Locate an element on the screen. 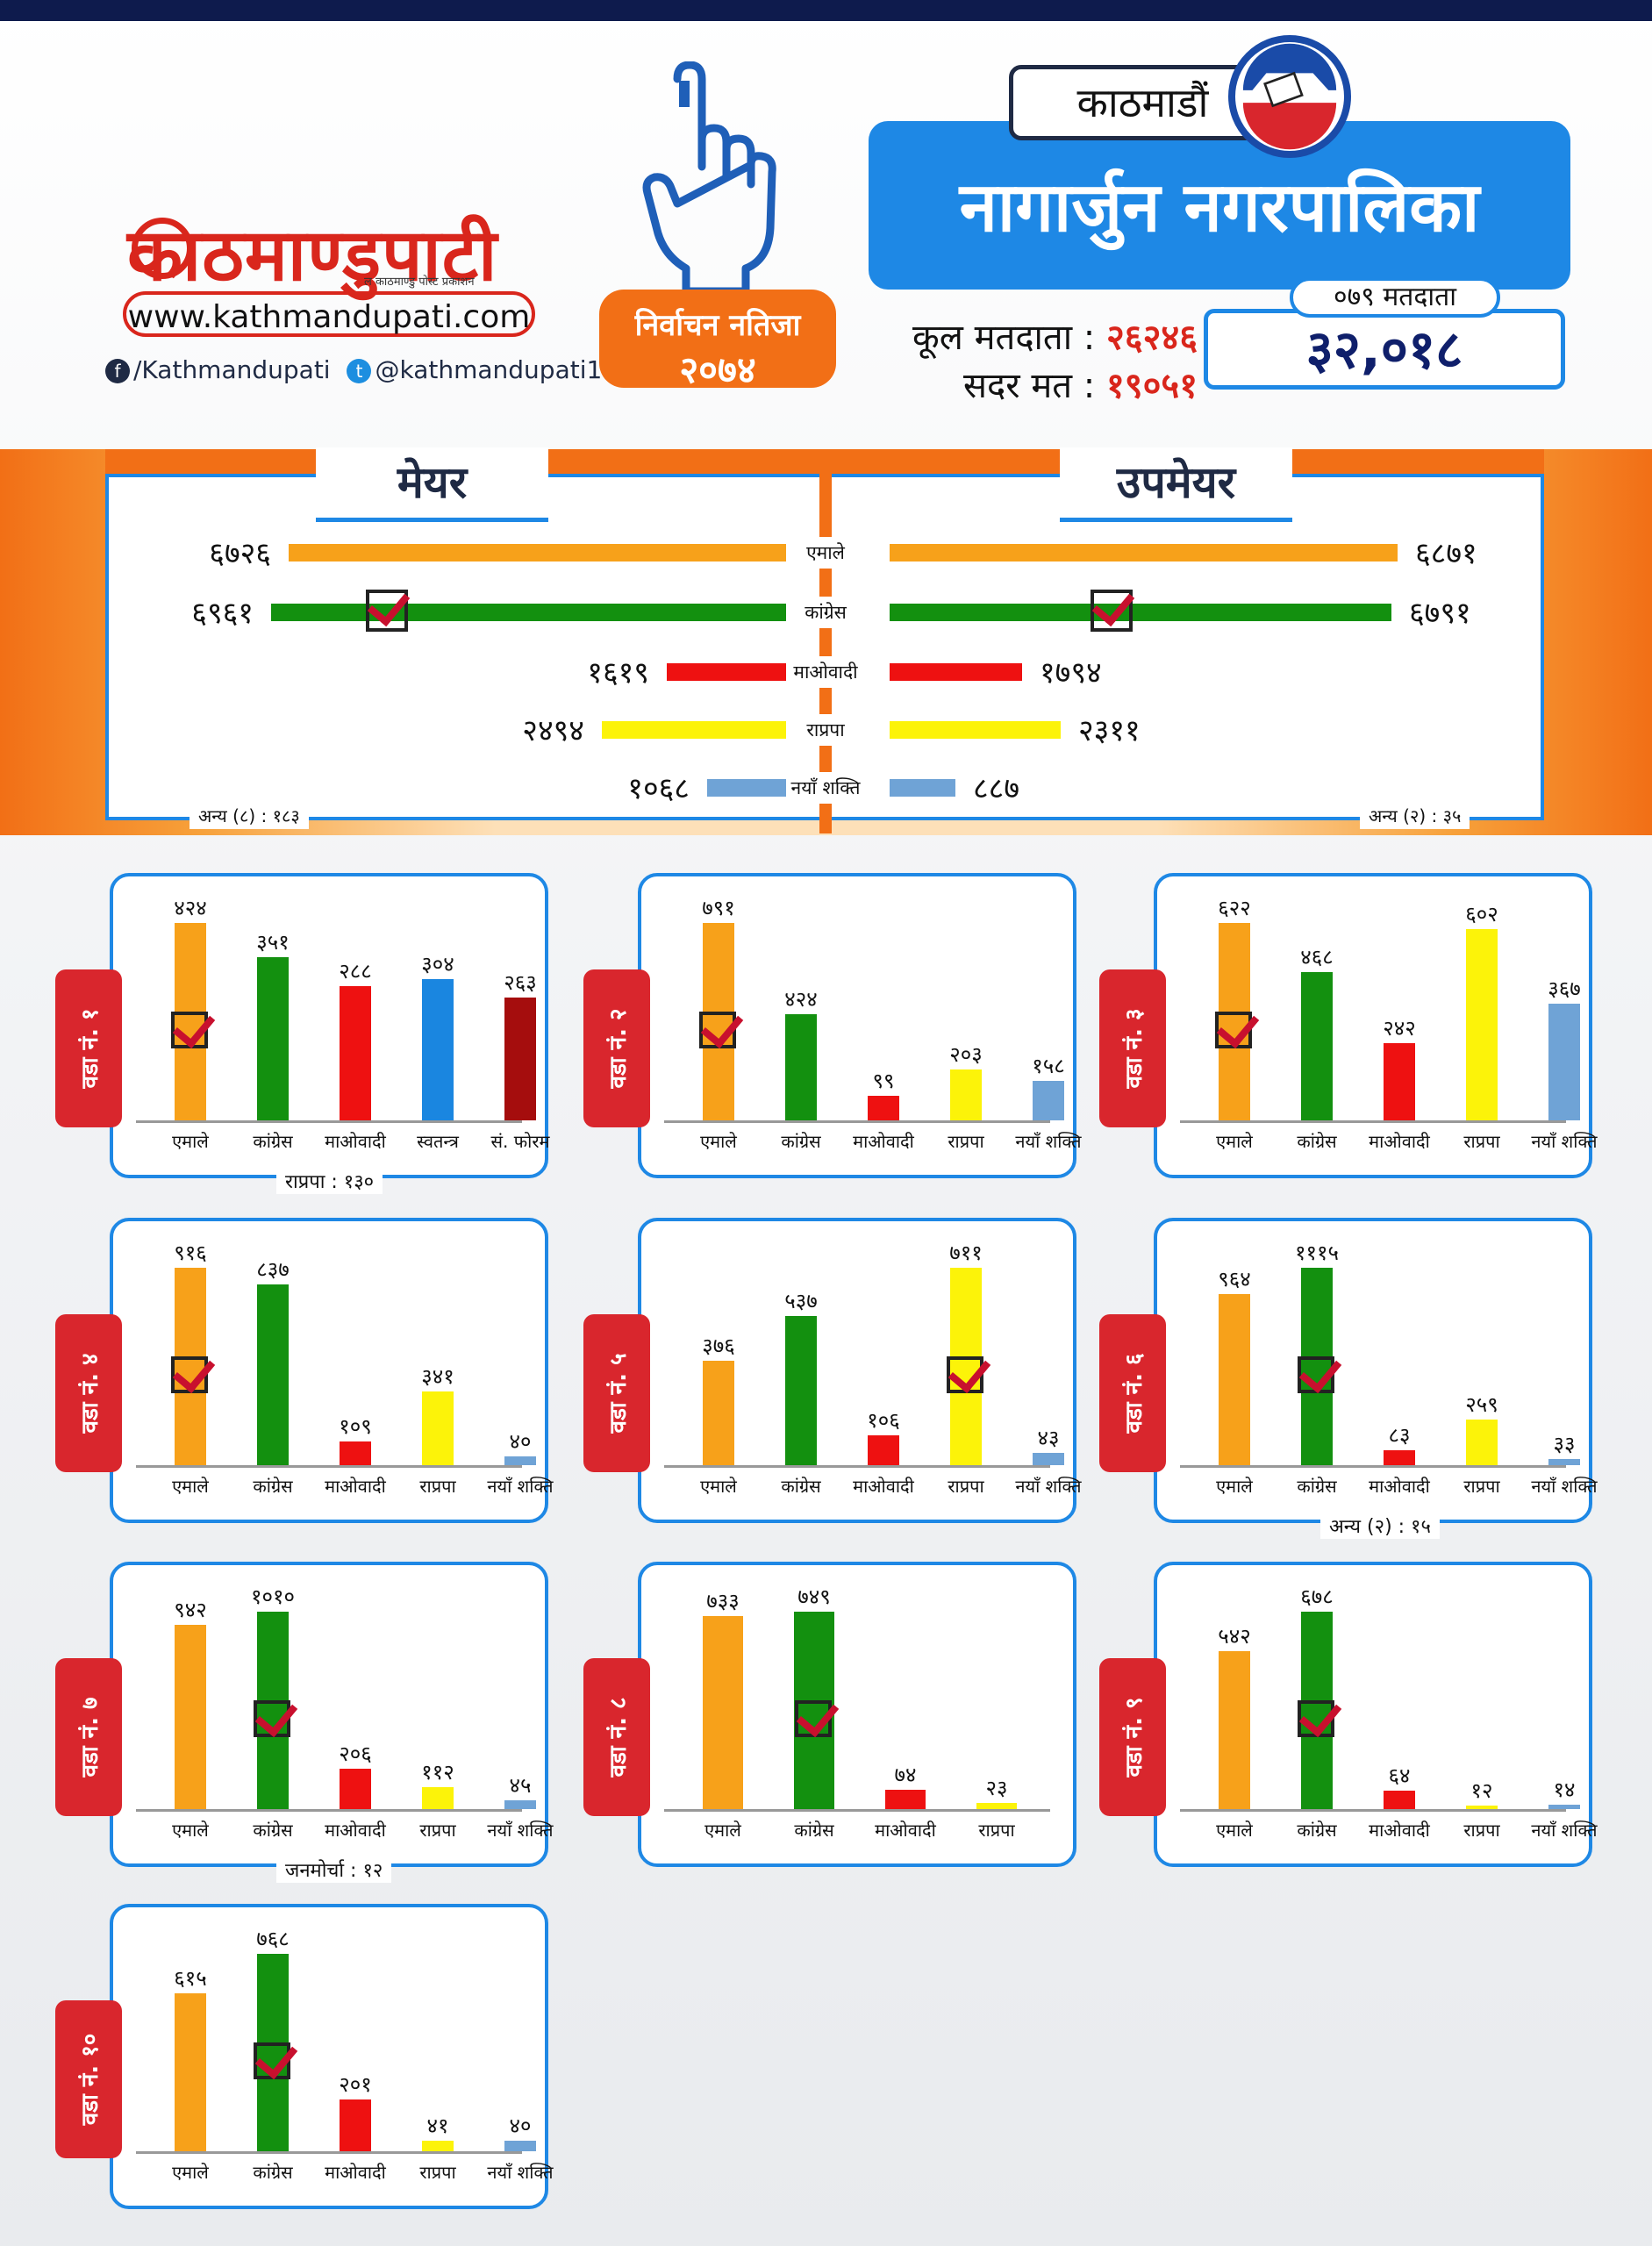  ward-title-9: वडा नं. ९ is located at coordinates (1134, 1737).